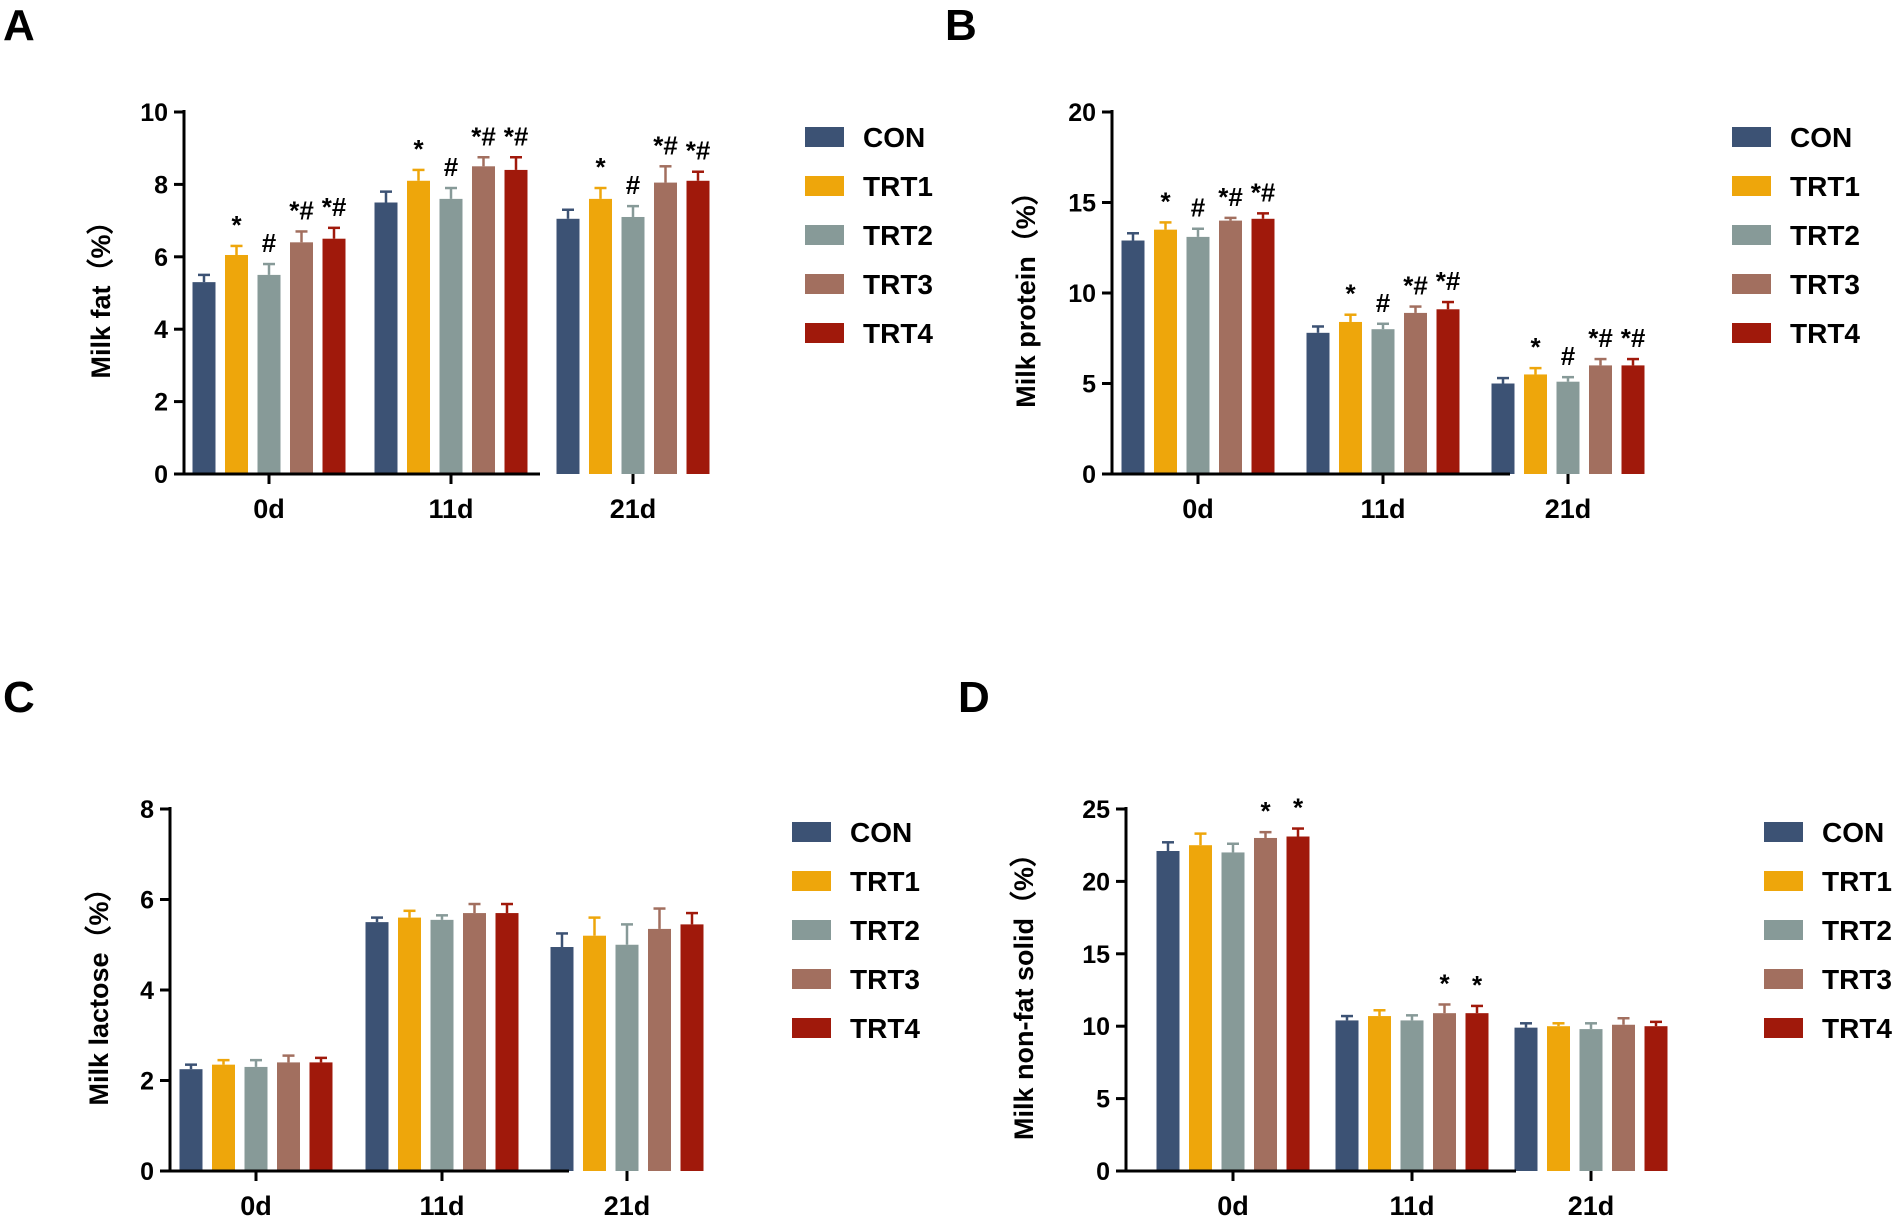 Image resolution: width=1902 pixels, height=1222 pixels. I want to click on y-axis-title: Milk protein（%）, so click(1026, 293).